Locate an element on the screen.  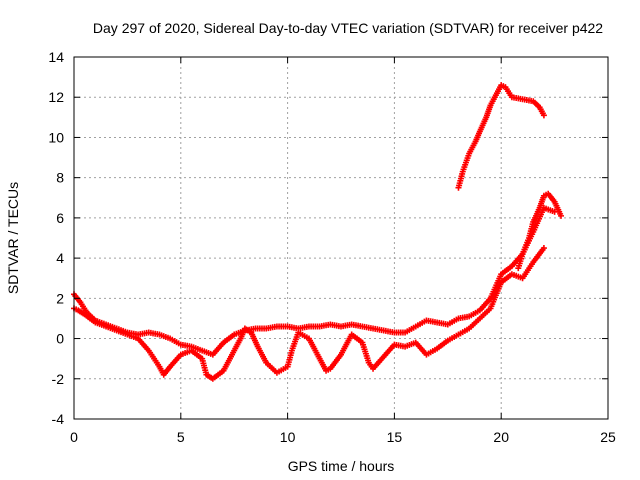
y-tick-label: 8 is located at coordinates (60, 178).